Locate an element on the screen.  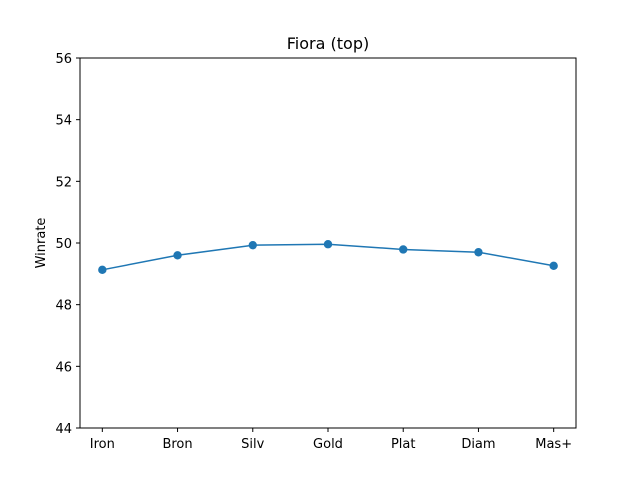
x-tick-label: Mas+ is located at coordinates (553, 444).